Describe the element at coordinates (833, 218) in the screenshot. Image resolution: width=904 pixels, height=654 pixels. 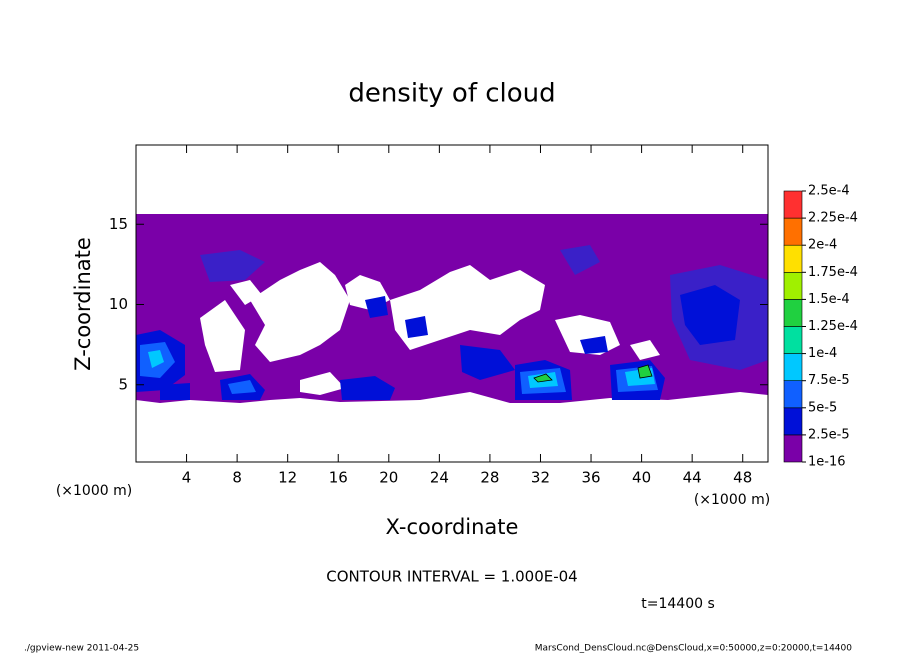
I see `colorbar-label: 2.25e-4` at that location.